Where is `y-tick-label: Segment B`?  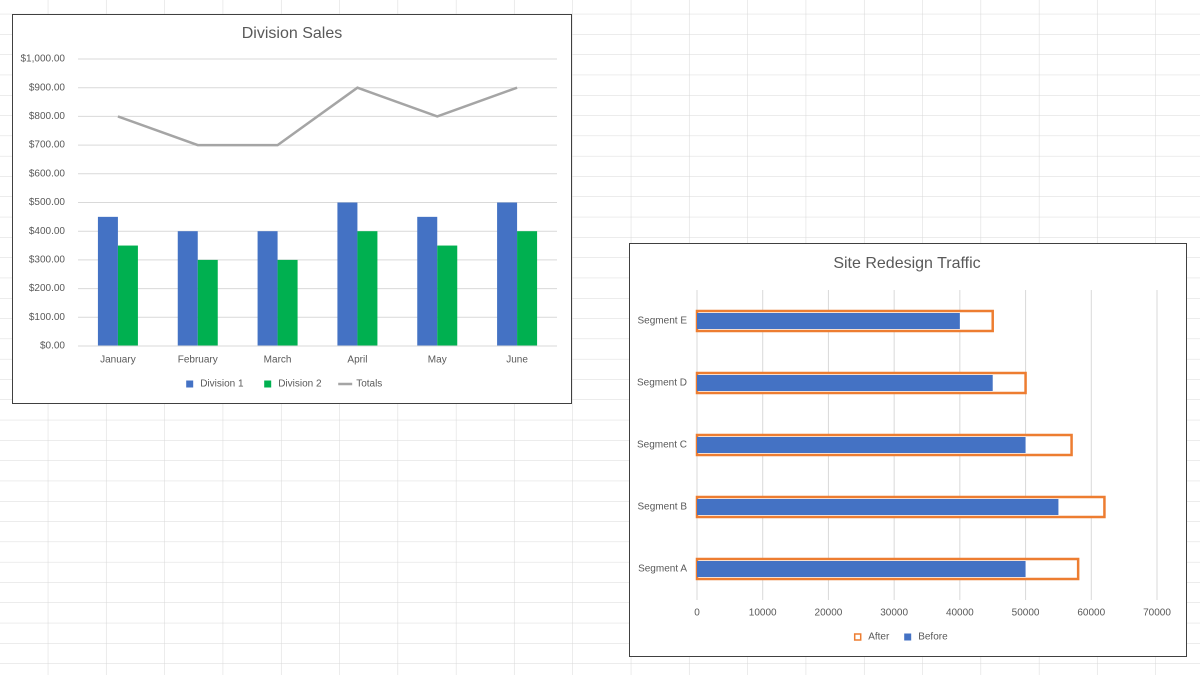 y-tick-label: Segment B is located at coordinates (663, 507).